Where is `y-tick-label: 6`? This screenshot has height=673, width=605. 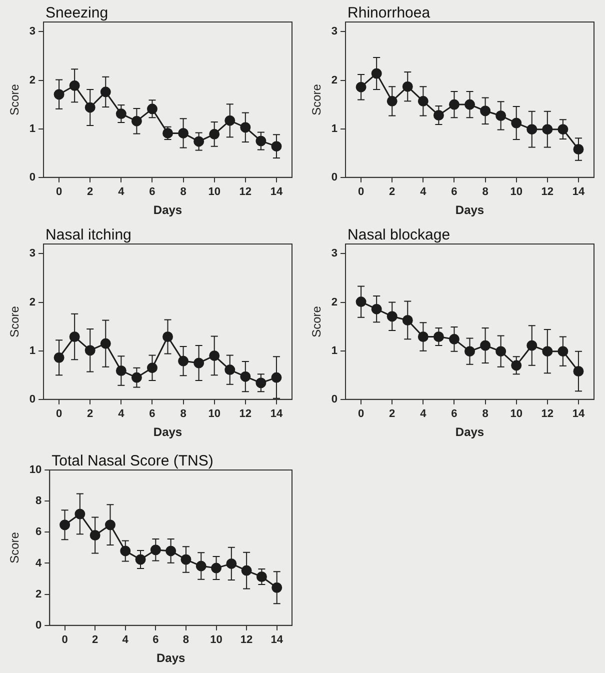 y-tick-label: 6 is located at coordinates (39, 532).